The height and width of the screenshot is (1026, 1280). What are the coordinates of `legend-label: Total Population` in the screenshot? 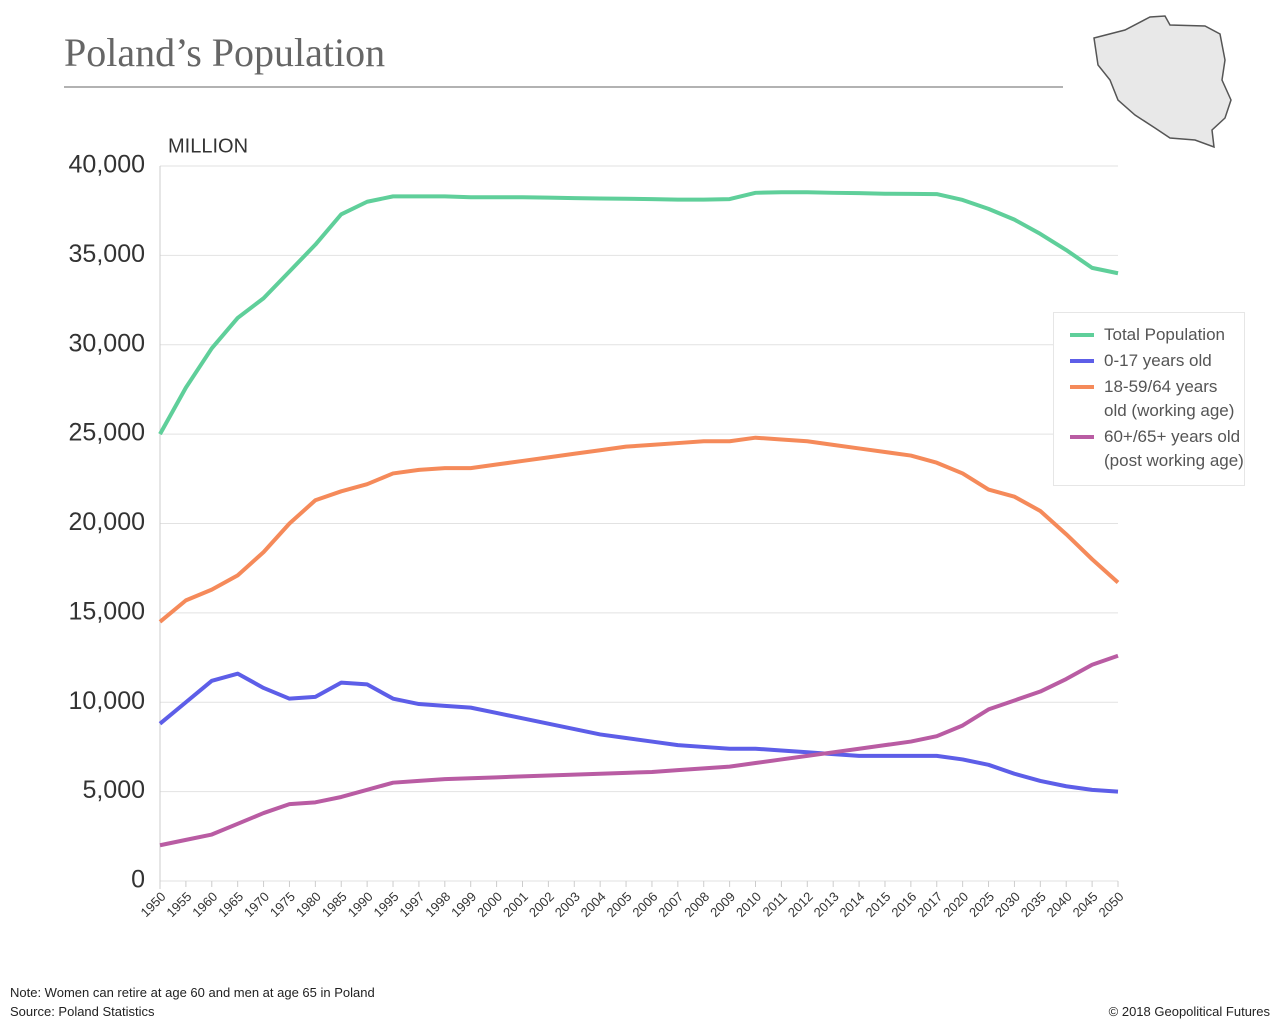 It's located at (1164, 334).